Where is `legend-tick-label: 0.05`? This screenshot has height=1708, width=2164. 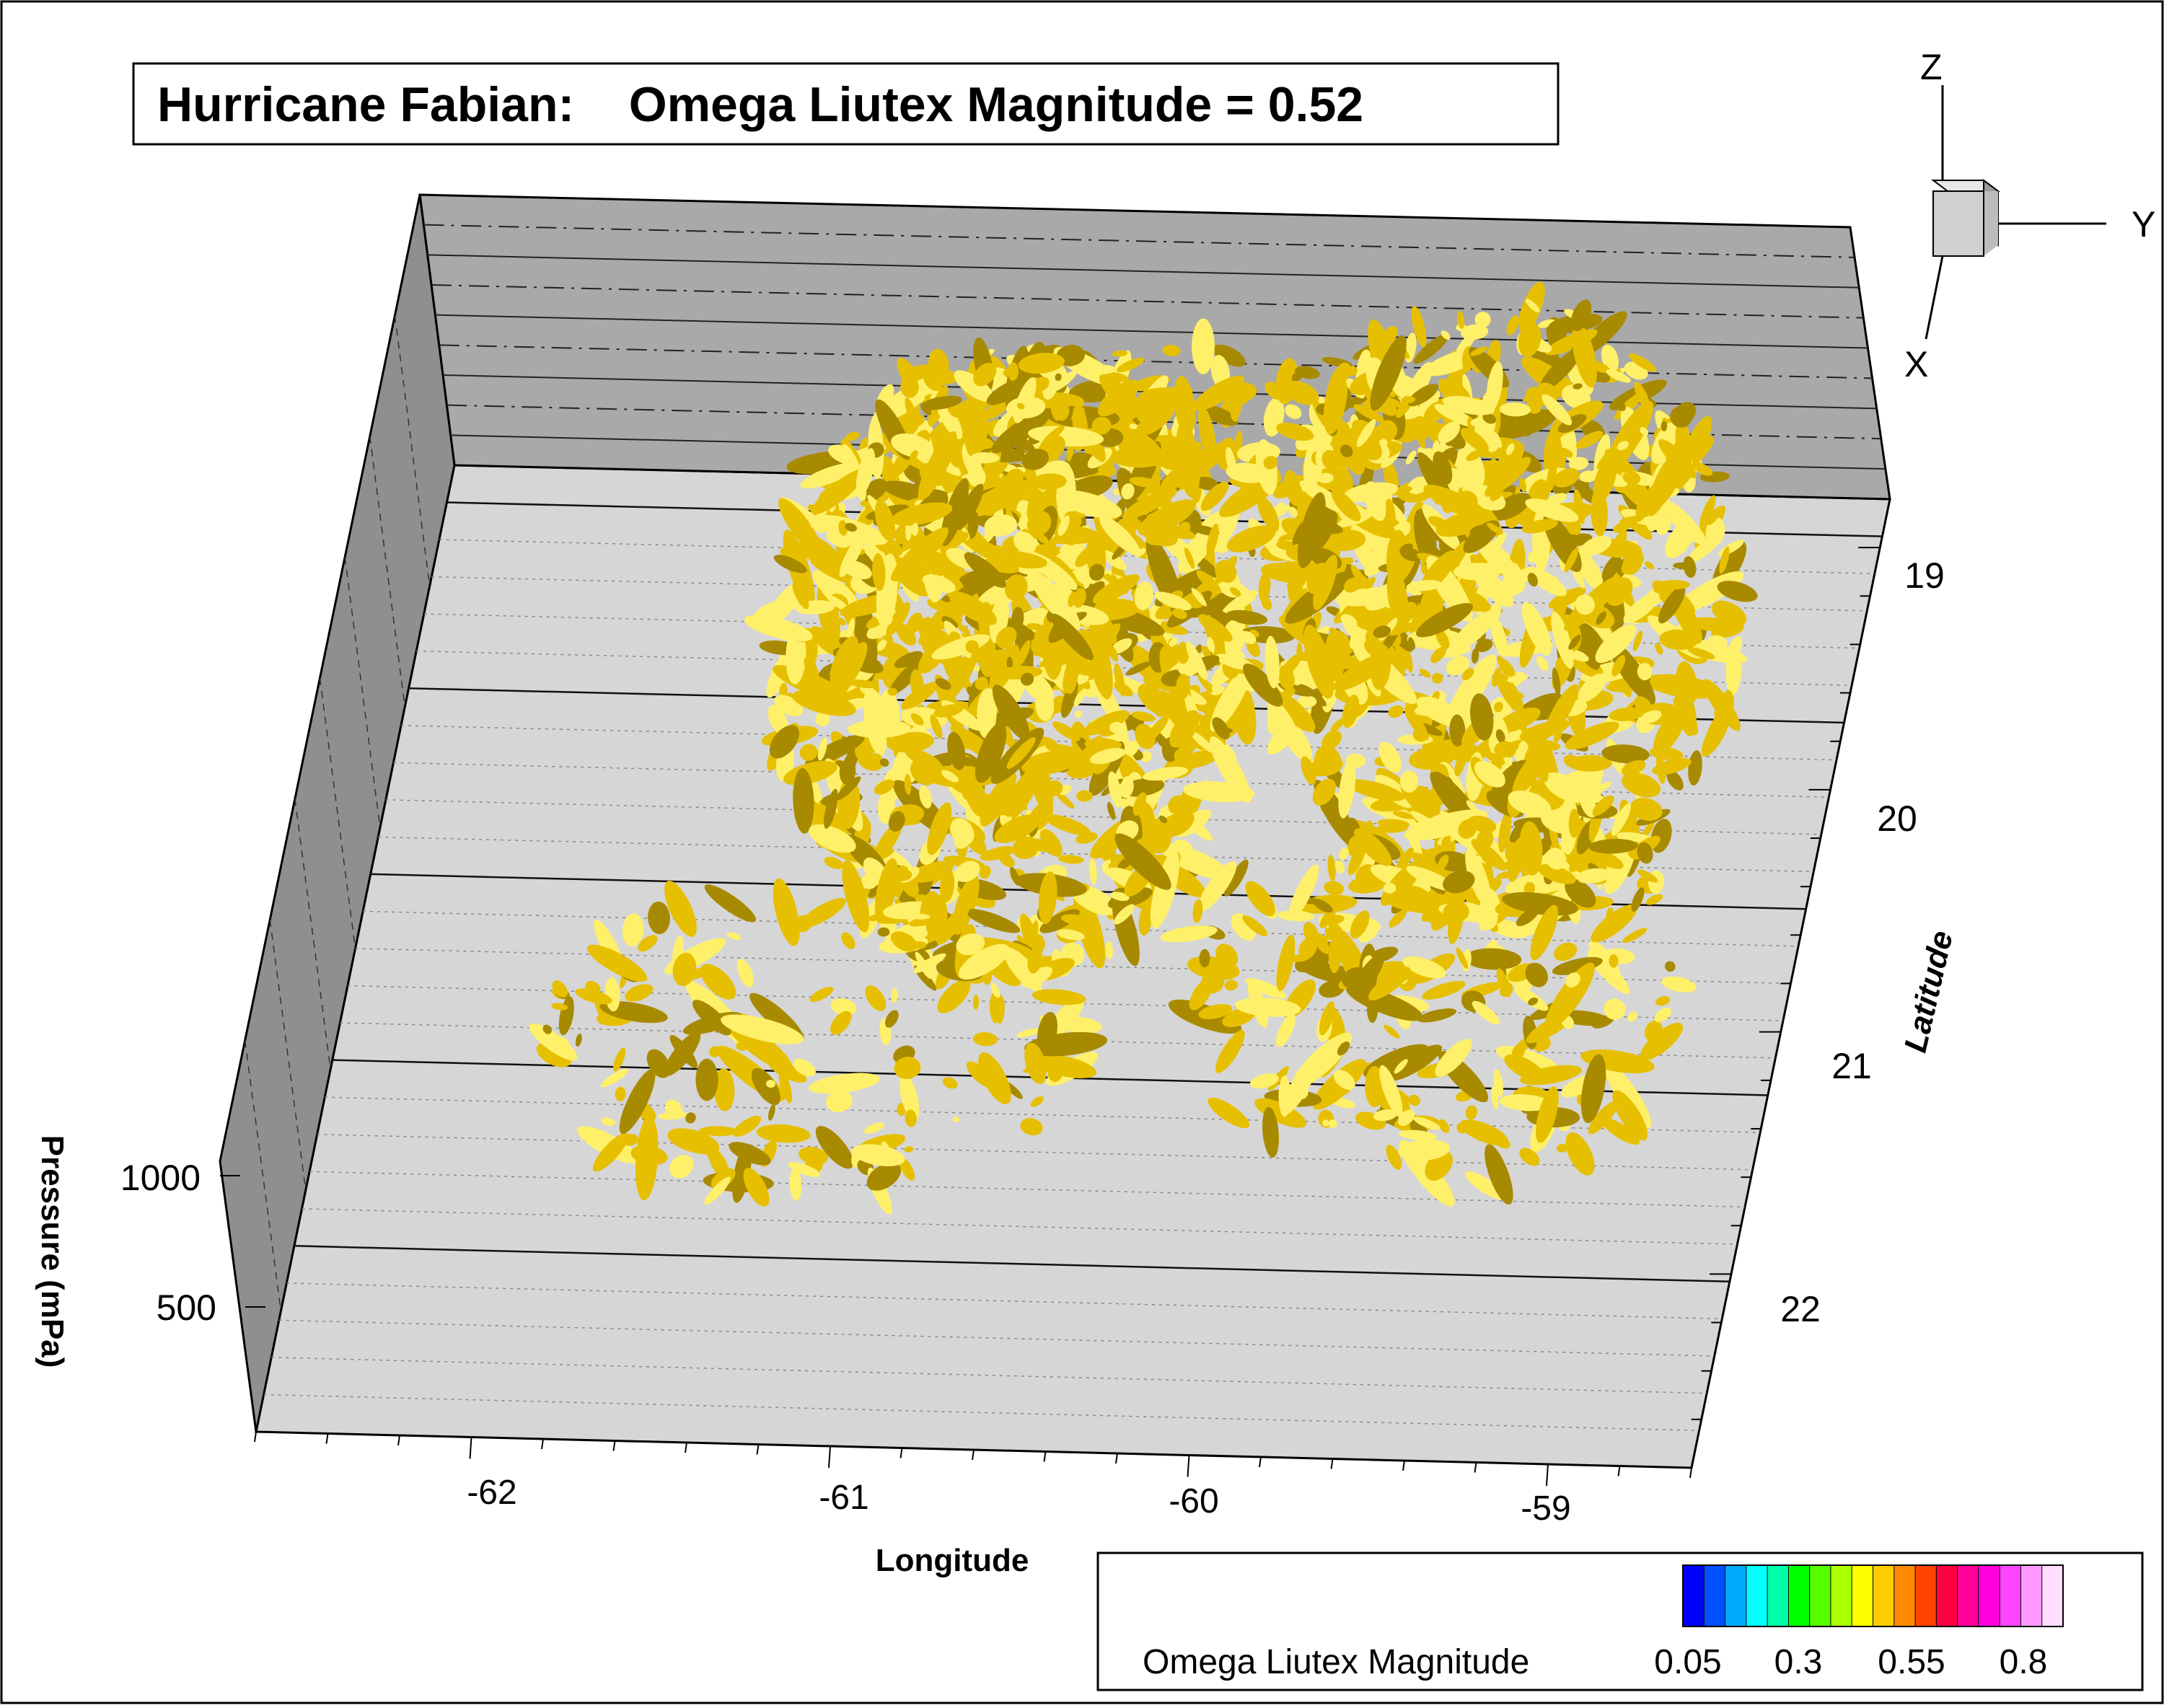 legend-tick-label: 0.05 is located at coordinates (1687, 1662).